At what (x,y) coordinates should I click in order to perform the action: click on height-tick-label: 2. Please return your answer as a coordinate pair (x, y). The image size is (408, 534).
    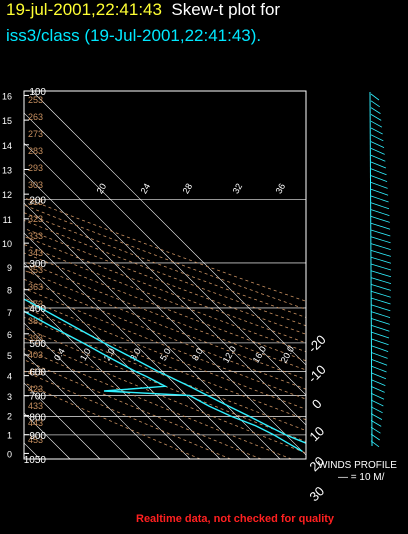
    Looking at the image, I should click on (9, 416).